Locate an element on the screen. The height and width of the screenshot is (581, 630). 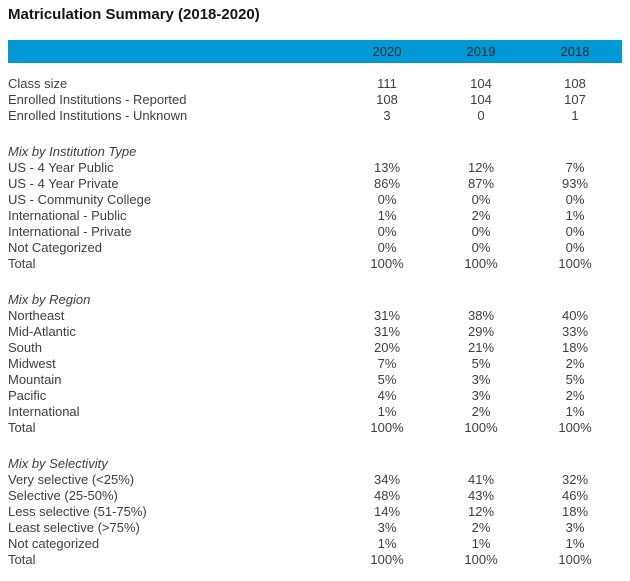
value-cell-2018: 7% is located at coordinates (575, 167).